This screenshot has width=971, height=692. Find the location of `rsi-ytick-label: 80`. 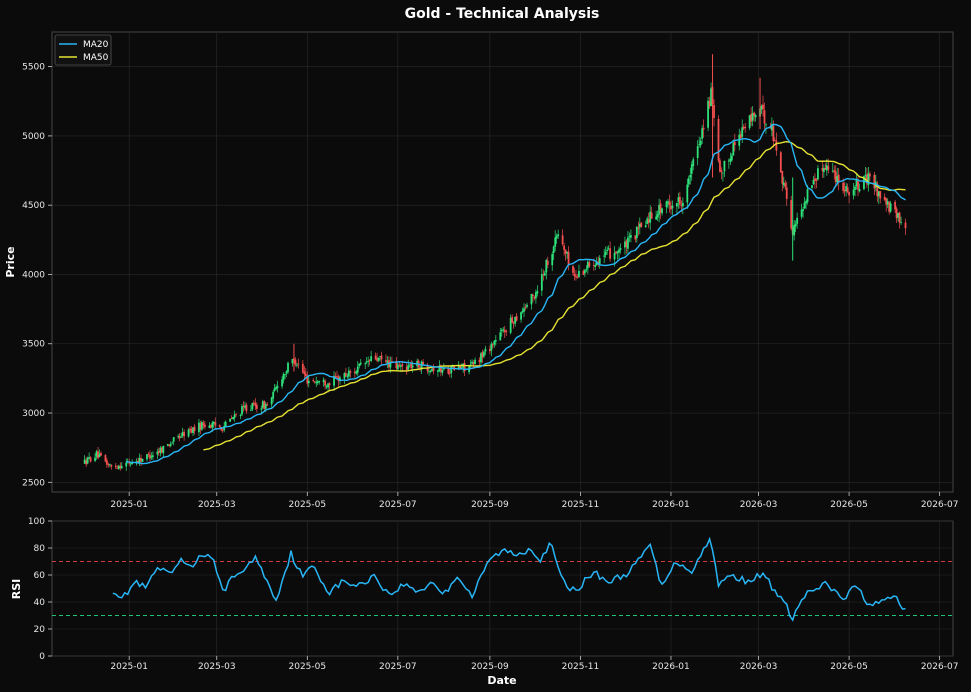

rsi-ytick-label: 80 is located at coordinates (40, 549).